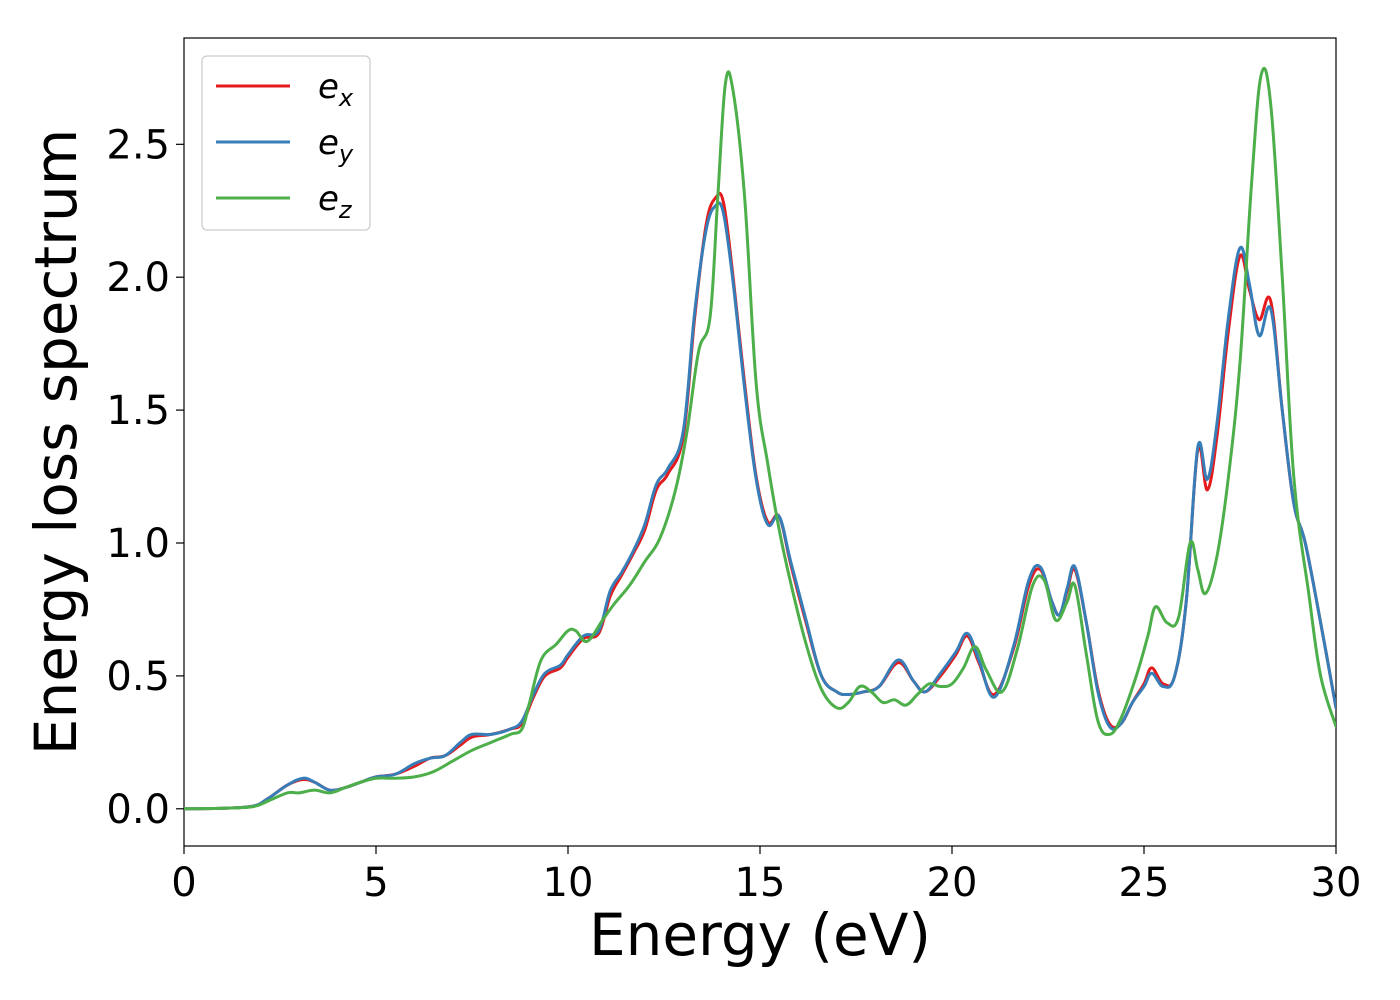  Describe the element at coordinates (138, 544) in the screenshot. I see `y-tick-label: 1.0` at that location.